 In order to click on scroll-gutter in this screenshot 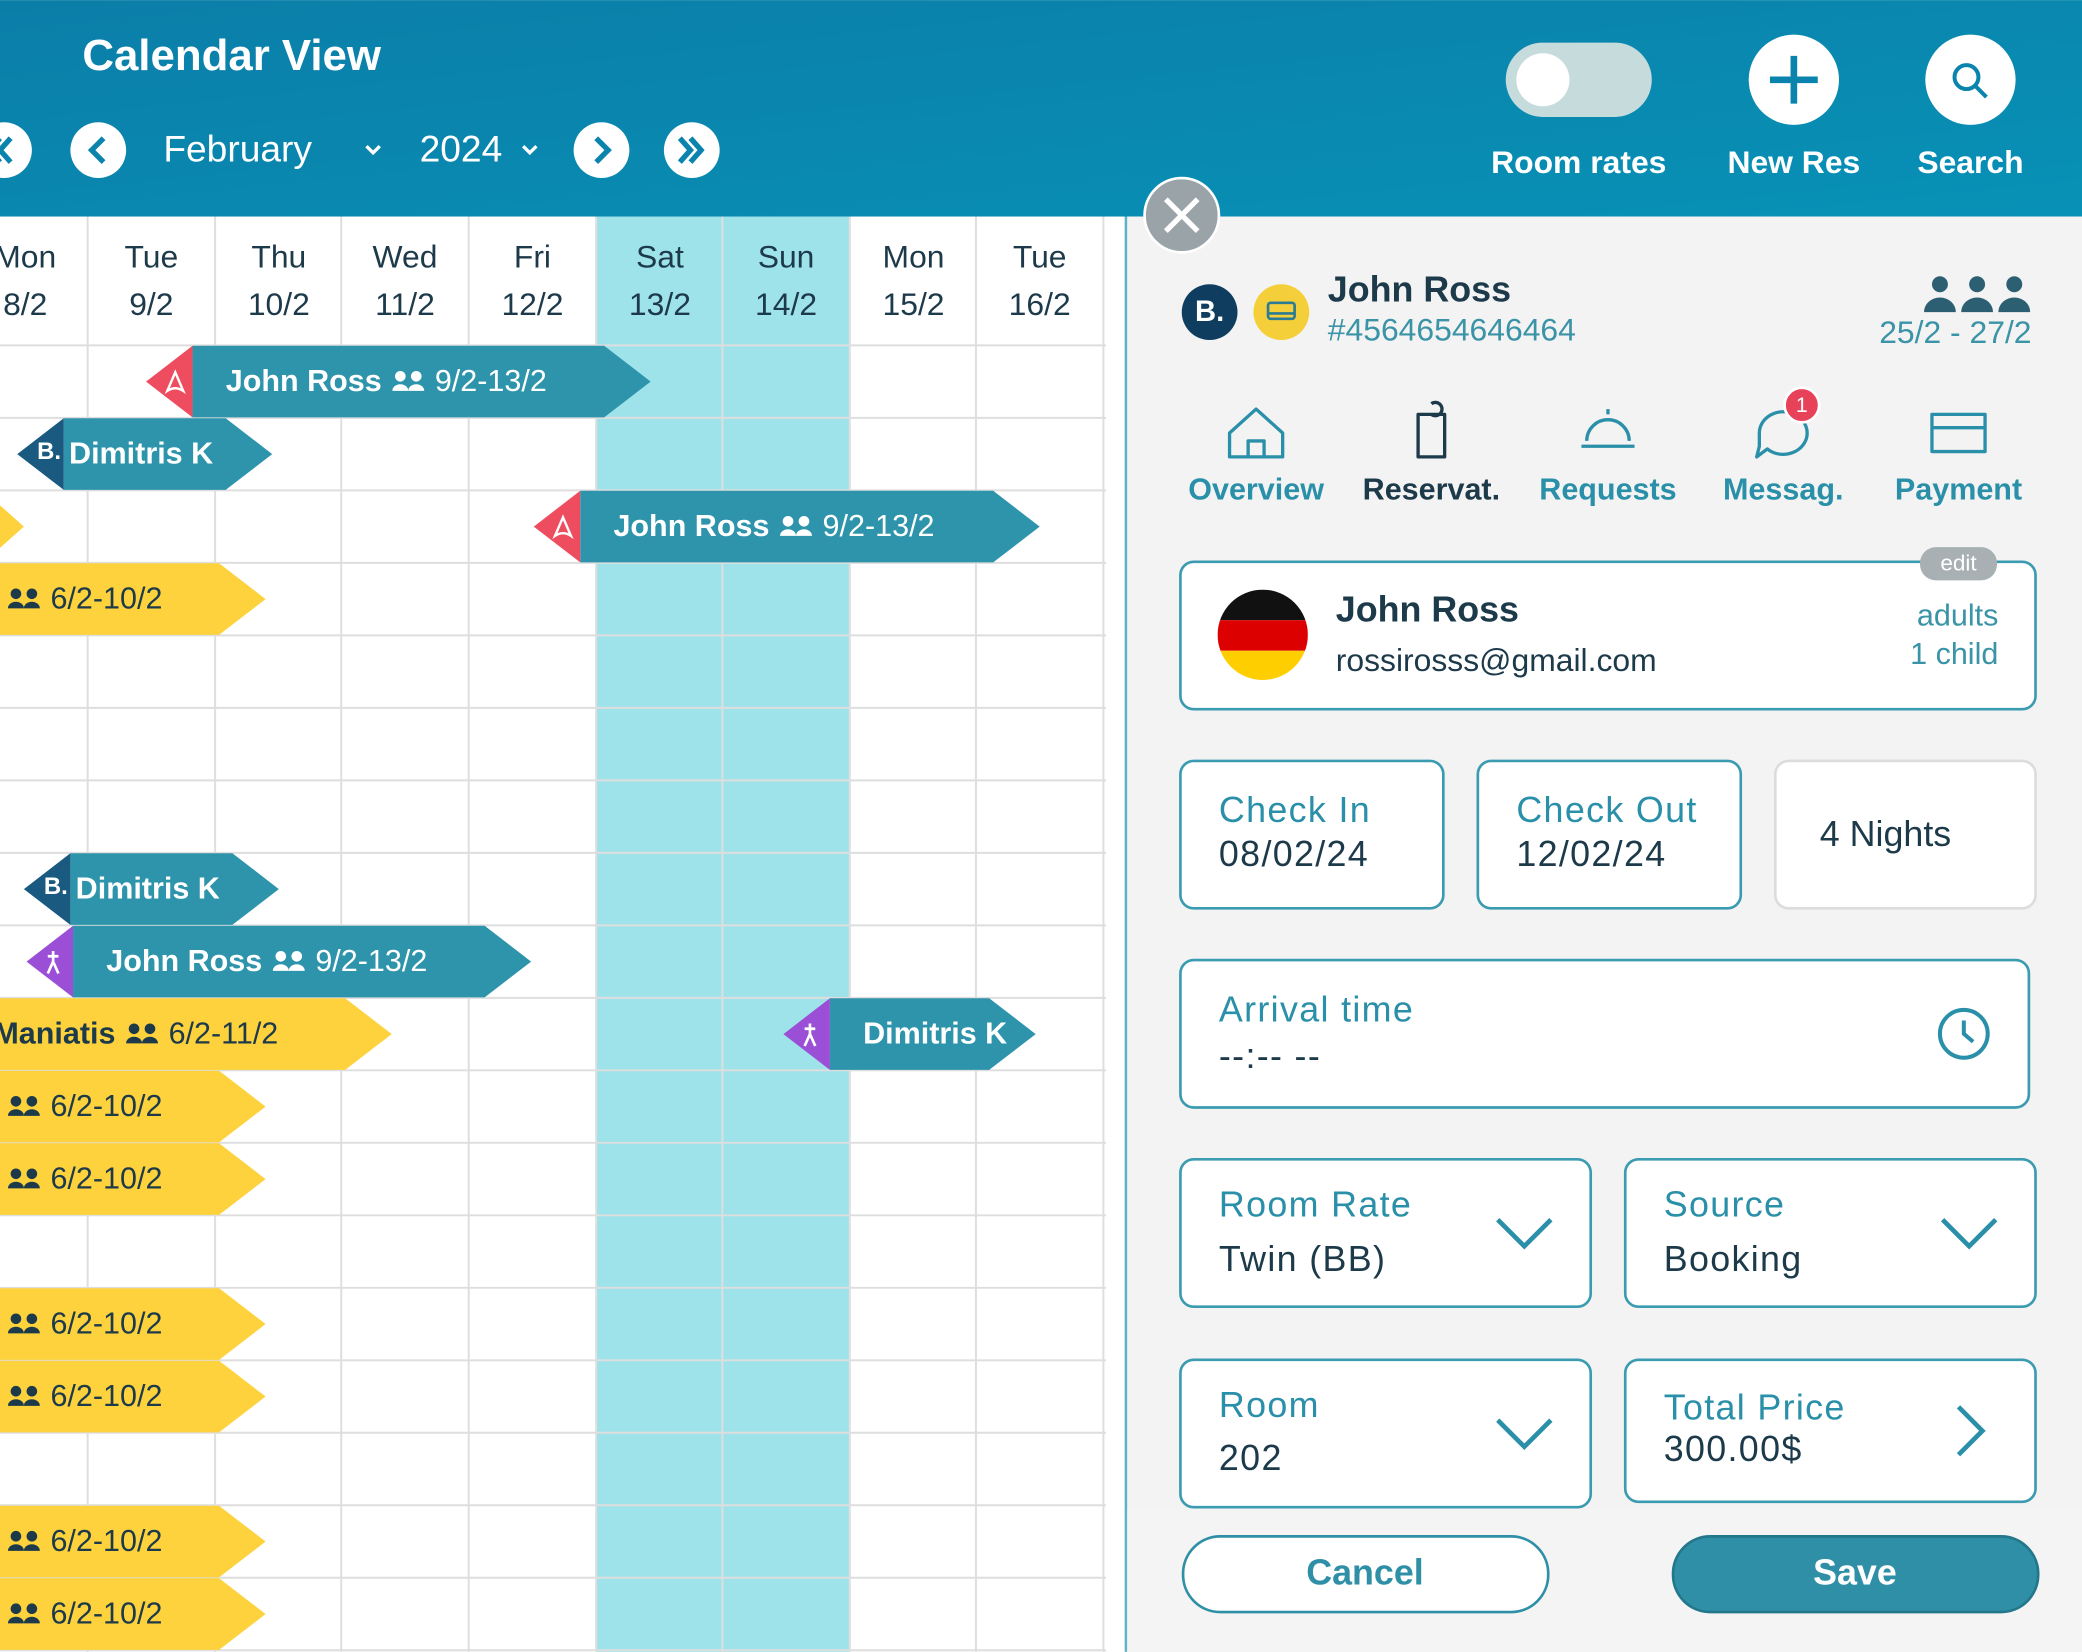, I will do `click(1116, 934)`.